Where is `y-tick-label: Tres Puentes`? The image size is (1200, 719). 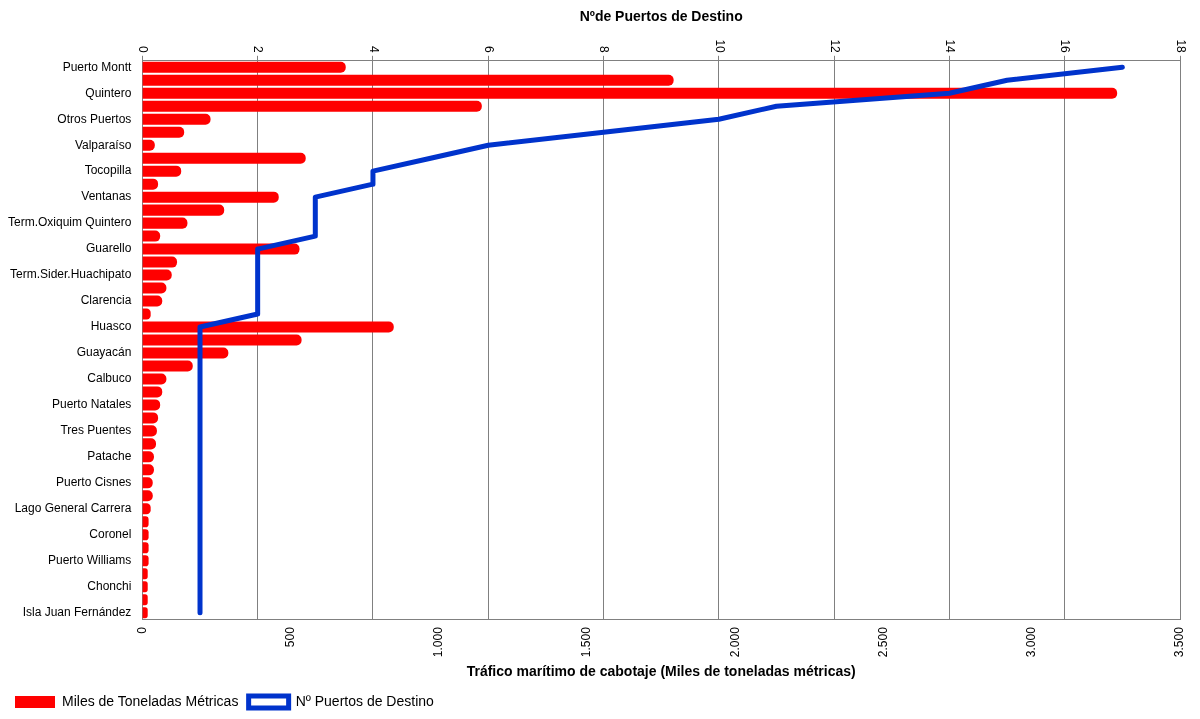
y-tick-label: Tres Puentes is located at coordinates (96, 430).